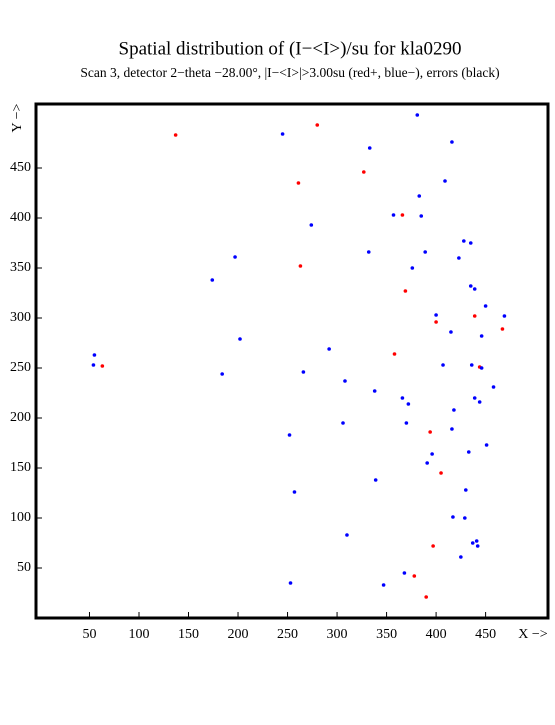  Describe the element at coordinates (20, 517) in the screenshot. I see `y-tick-label: 100` at that location.